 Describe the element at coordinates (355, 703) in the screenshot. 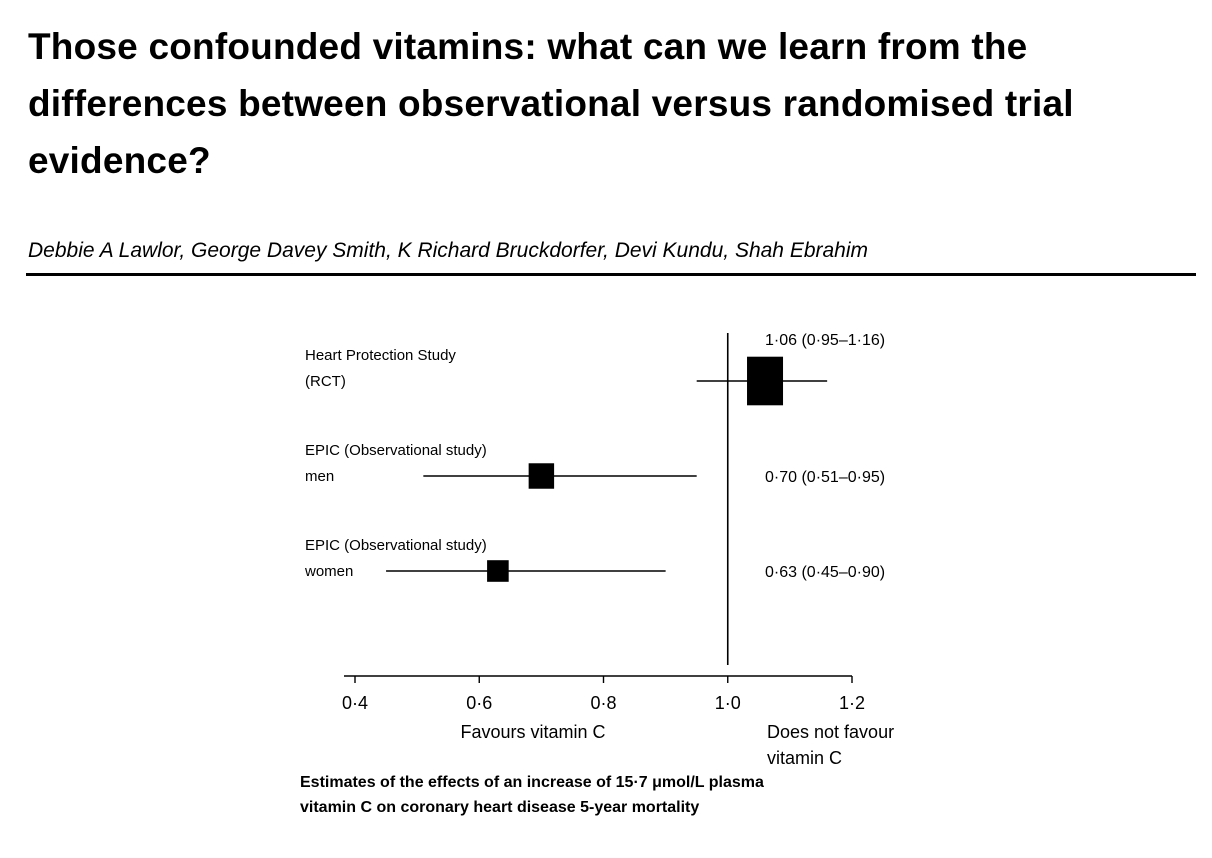

I see `x-tick-label: 0·4` at that location.